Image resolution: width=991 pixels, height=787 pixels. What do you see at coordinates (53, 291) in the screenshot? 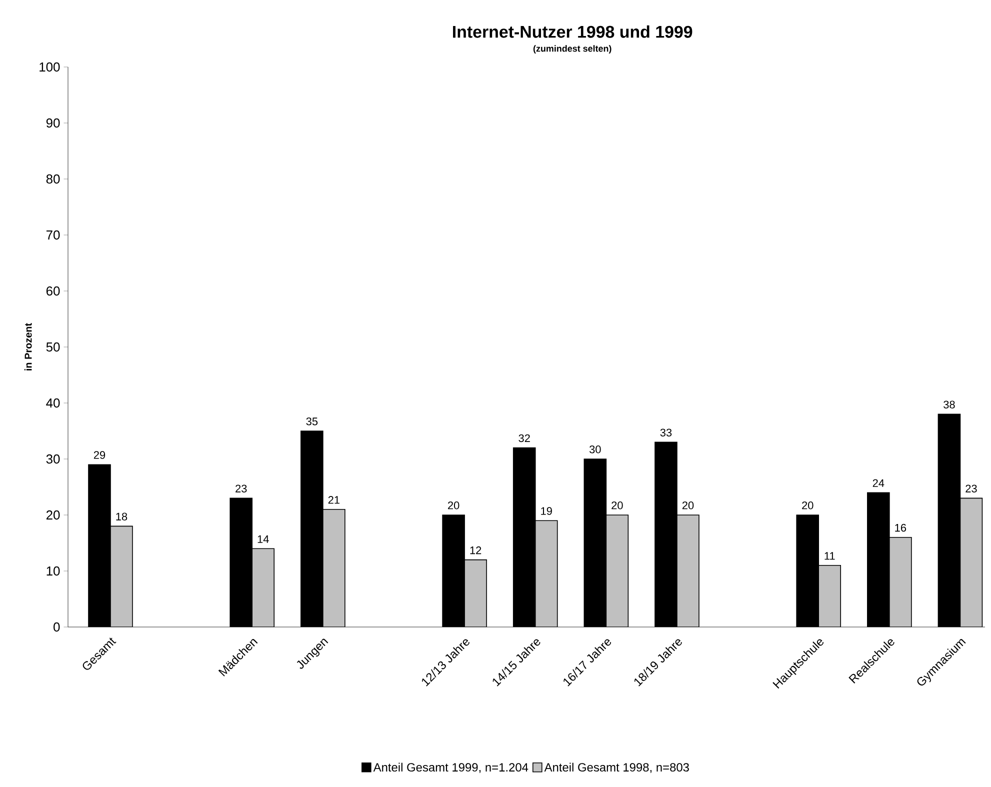
I see `y-tick-label: 60` at bounding box center [53, 291].